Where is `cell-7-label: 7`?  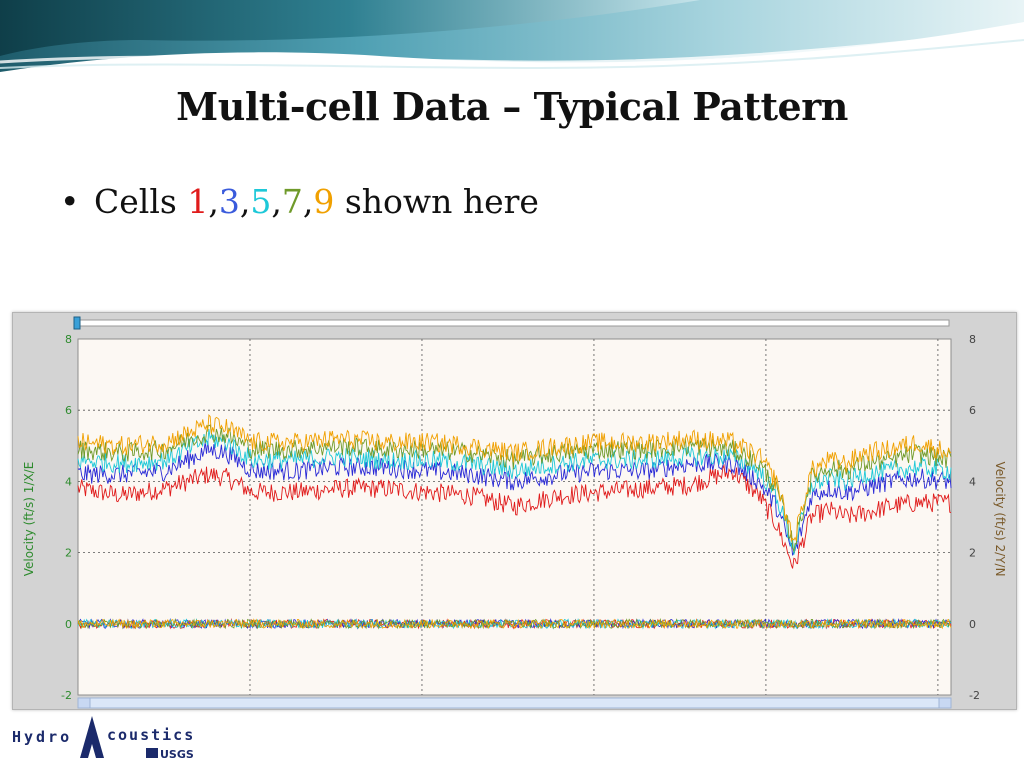
cell-7-label: 7 is located at coordinates (292, 201).